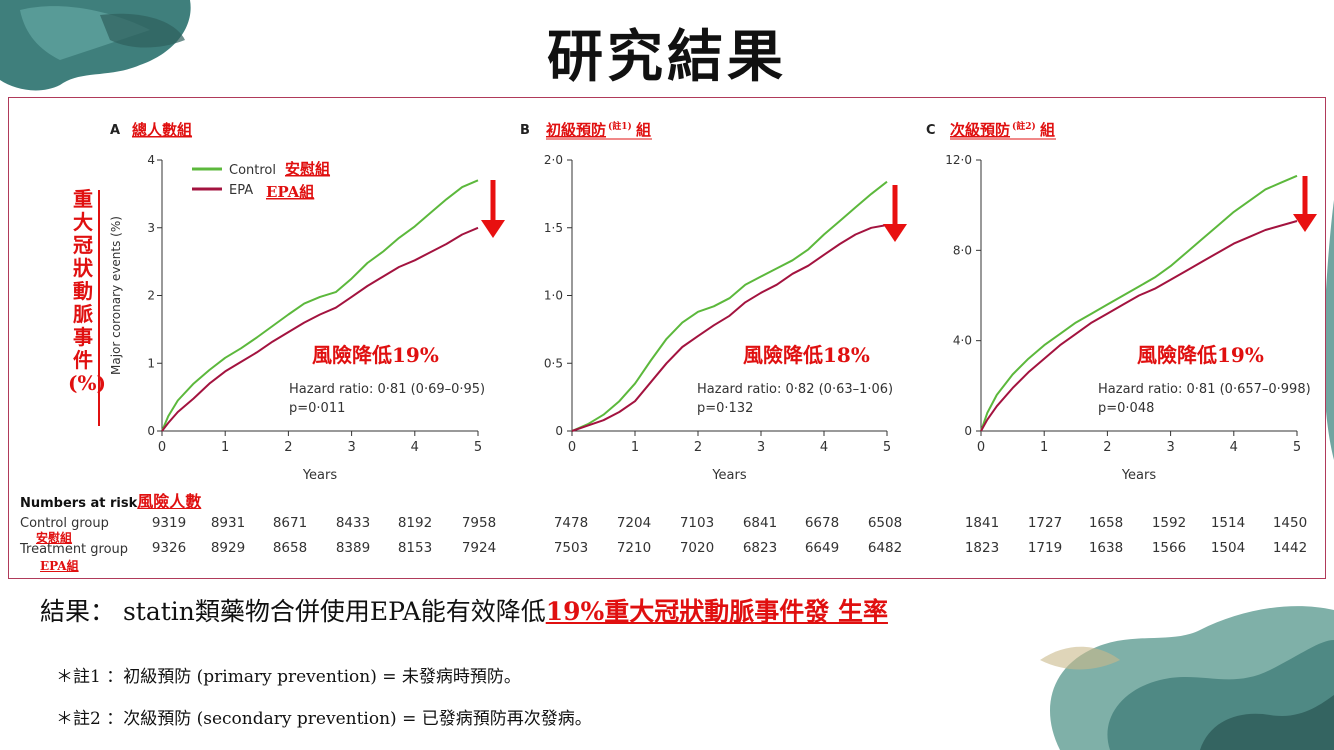  I want to click on panel-c-x-tick-label: 0, so click(981, 447).